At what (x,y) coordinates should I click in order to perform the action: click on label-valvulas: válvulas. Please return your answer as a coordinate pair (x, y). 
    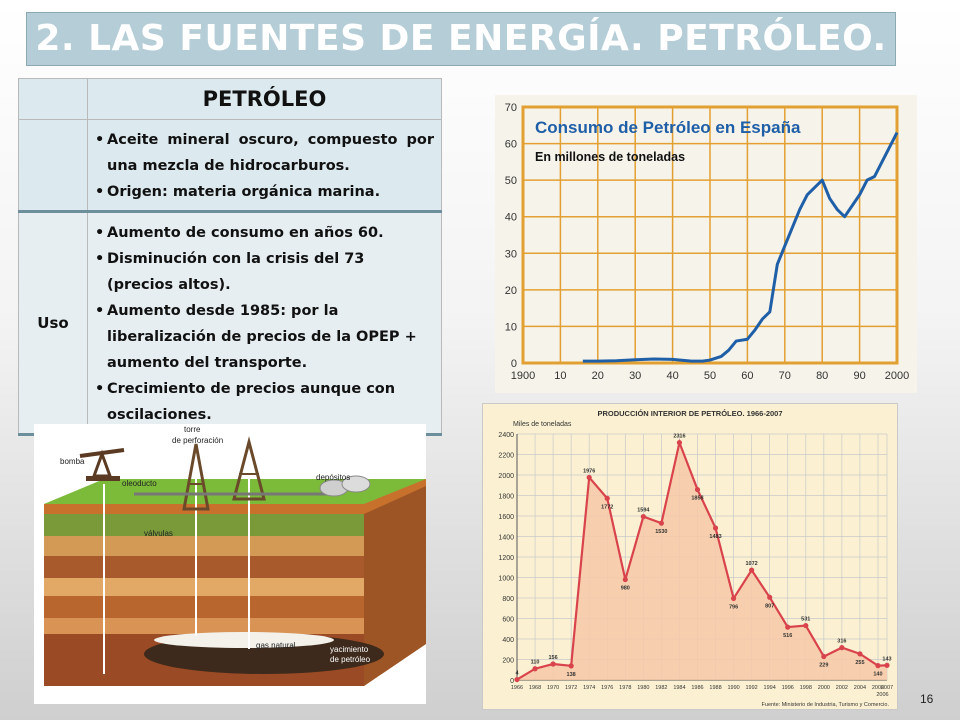
    Looking at the image, I should click on (158, 533).